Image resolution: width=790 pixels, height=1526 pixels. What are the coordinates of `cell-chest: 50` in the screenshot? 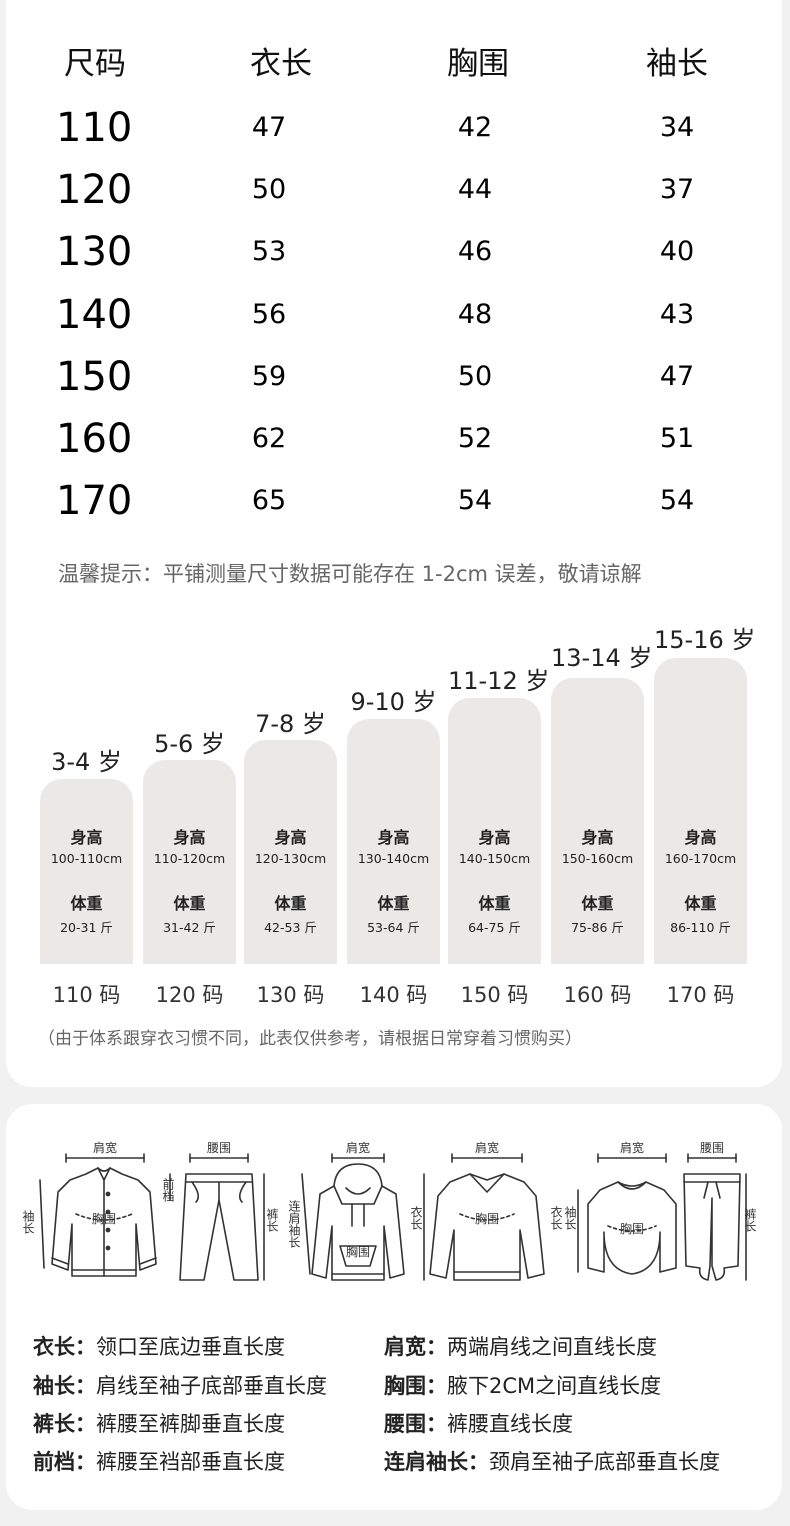 It's located at (475, 376).